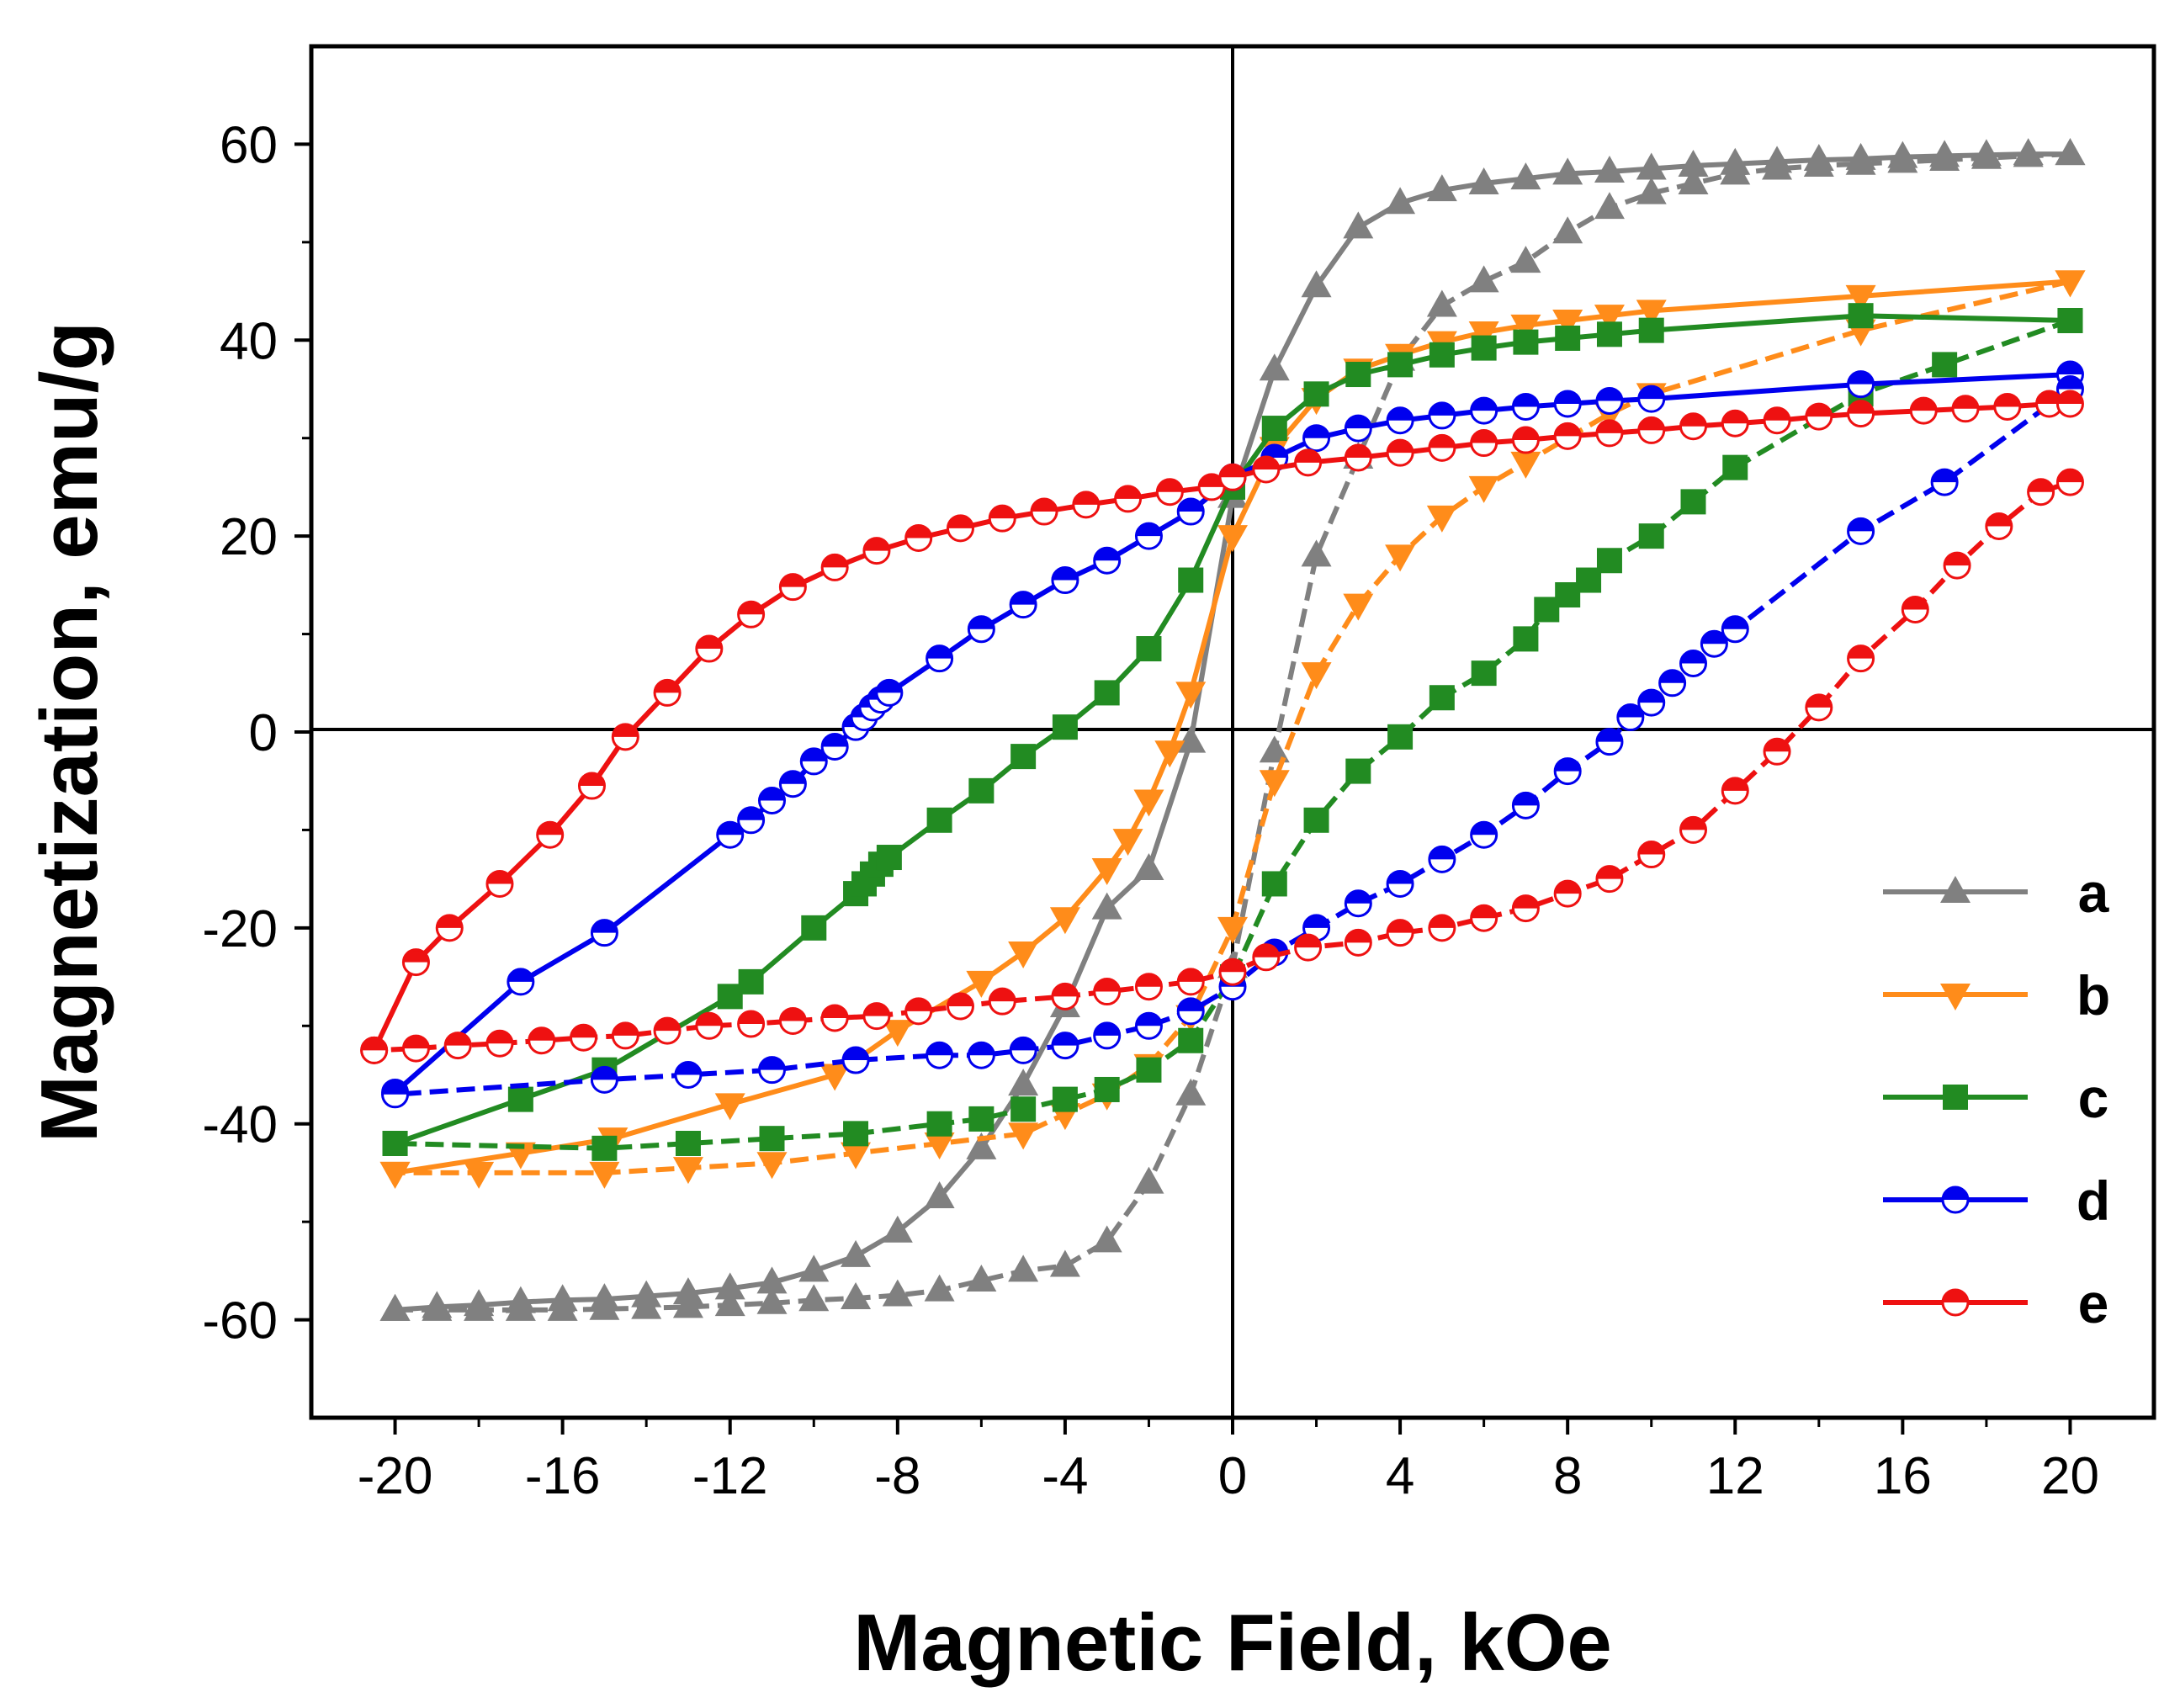 Image resolution: width=2180 pixels, height=1708 pixels. Describe the element at coordinates (240, 929) in the screenshot. I see `y-tick-label: -20` at that location.